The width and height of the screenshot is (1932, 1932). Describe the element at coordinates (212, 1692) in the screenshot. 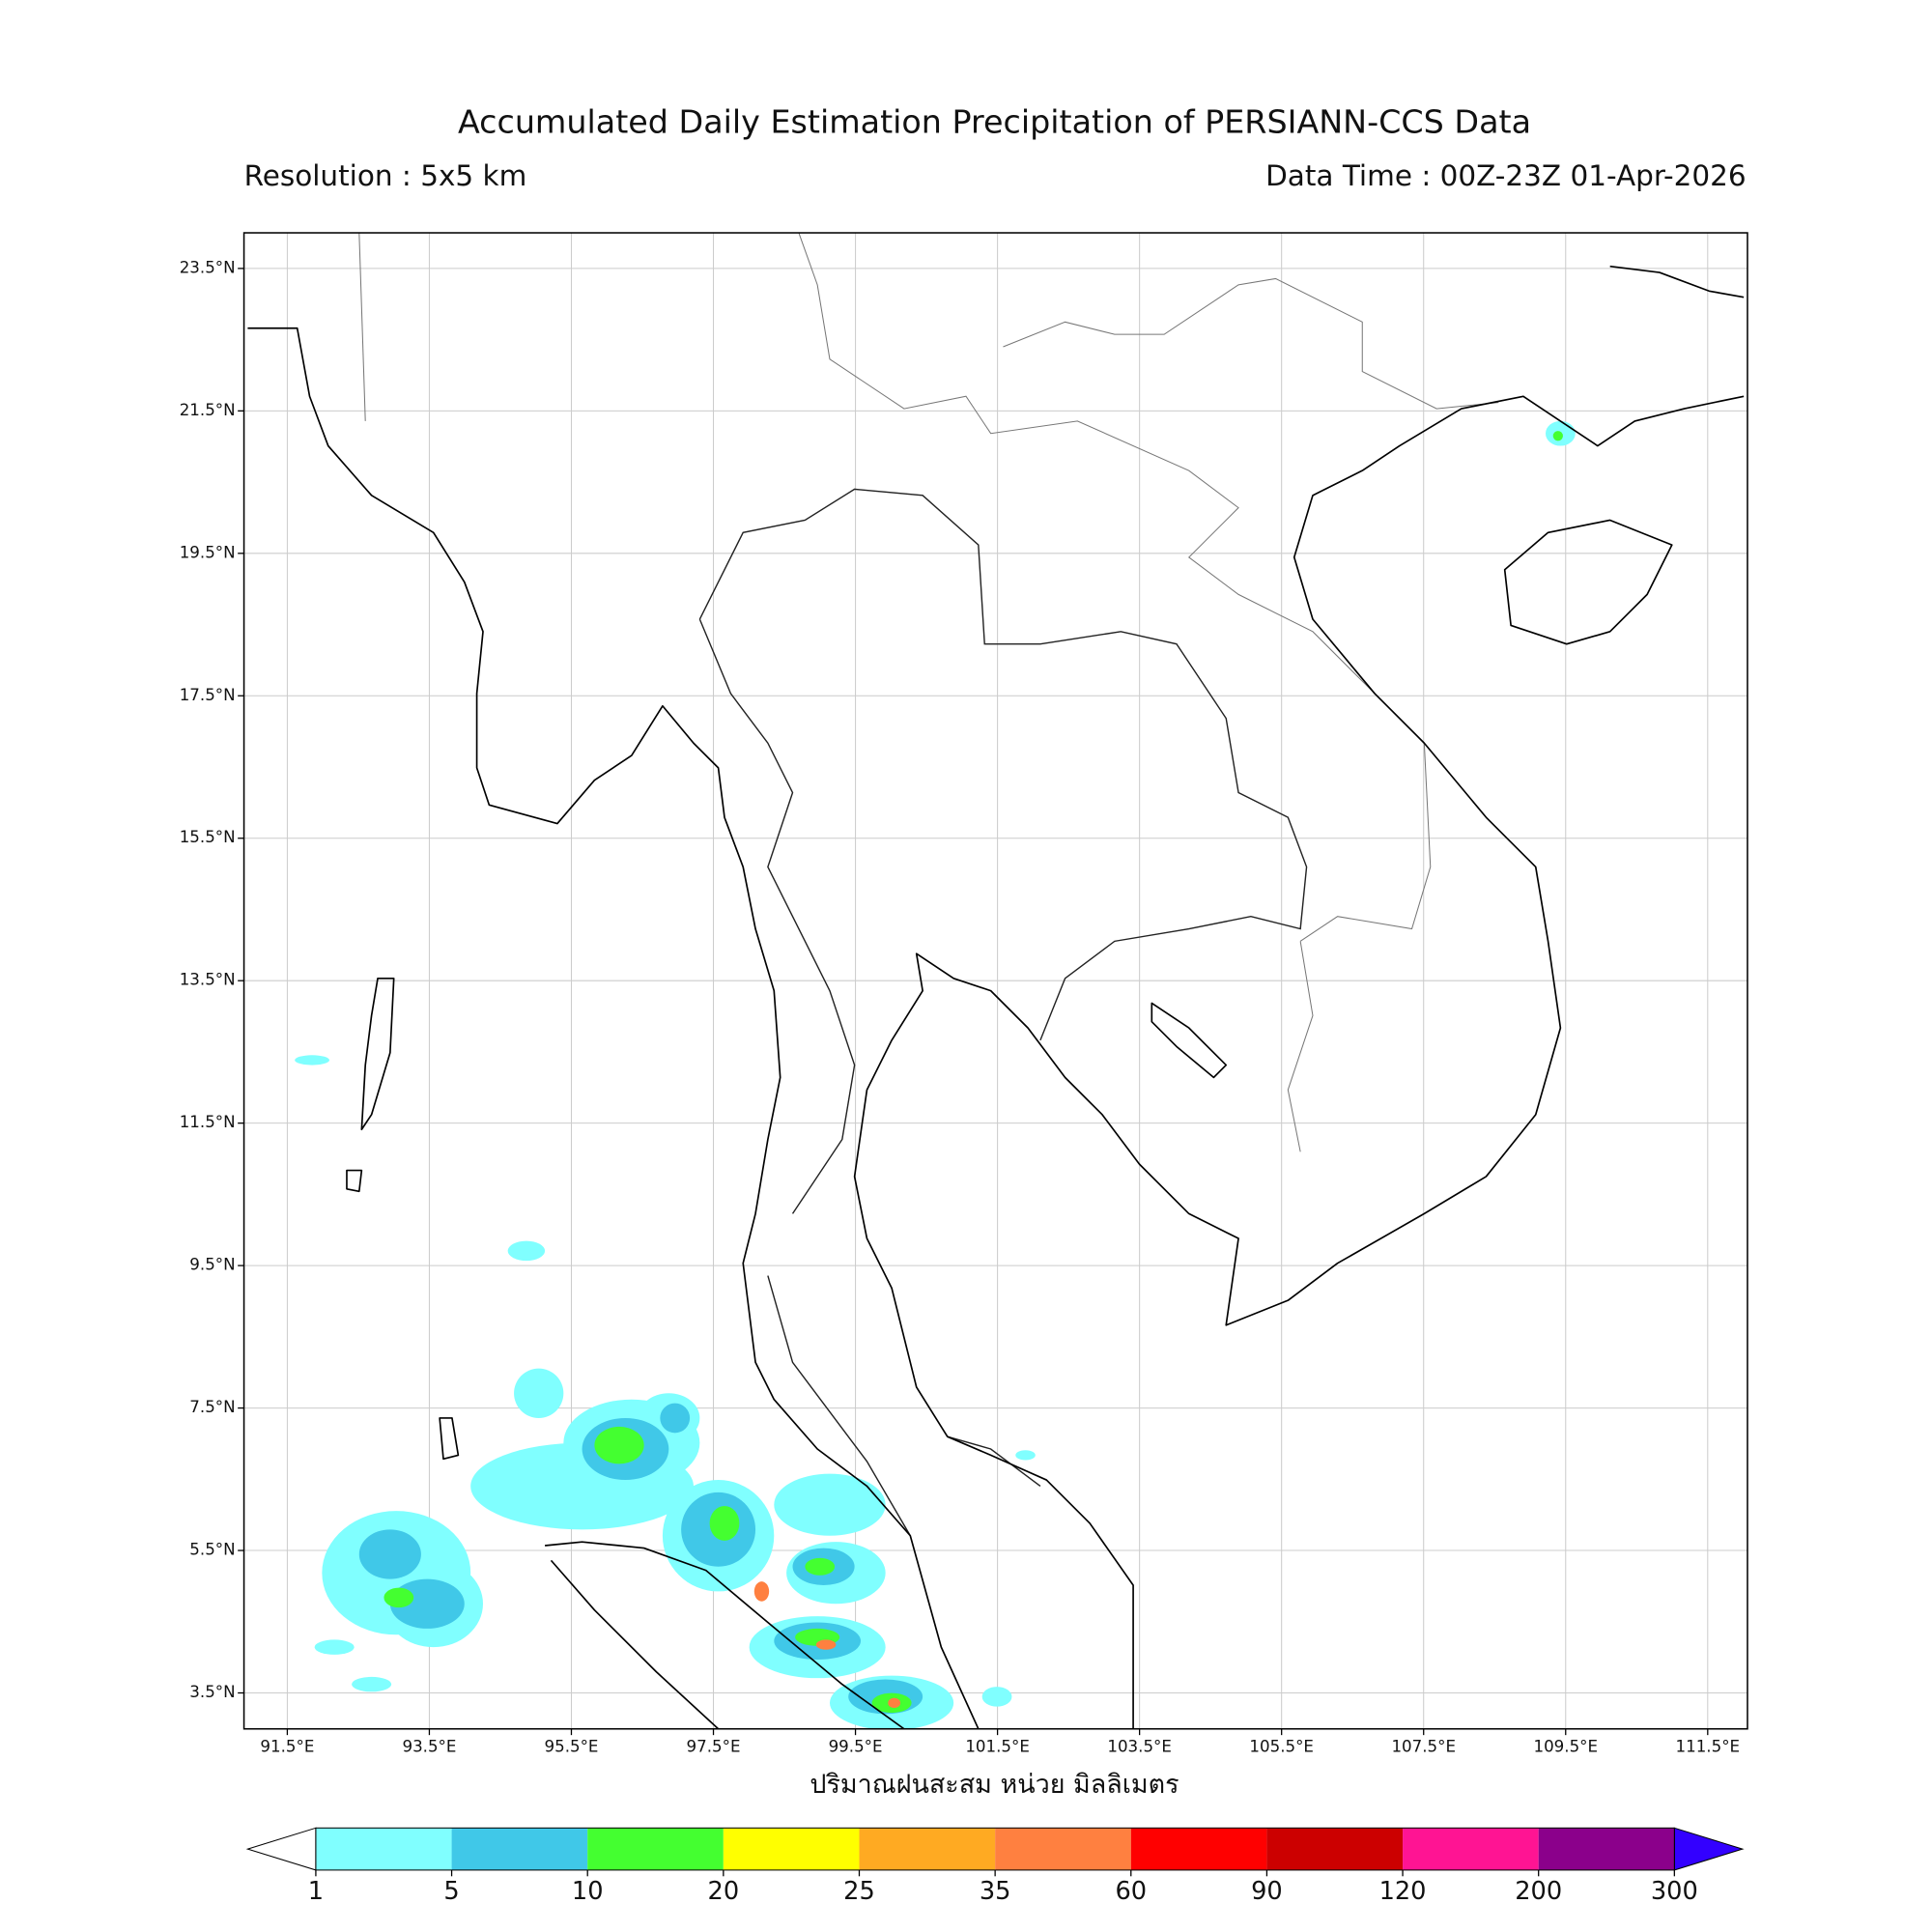

I see `y-tick-label: 3.5°N` at that location.